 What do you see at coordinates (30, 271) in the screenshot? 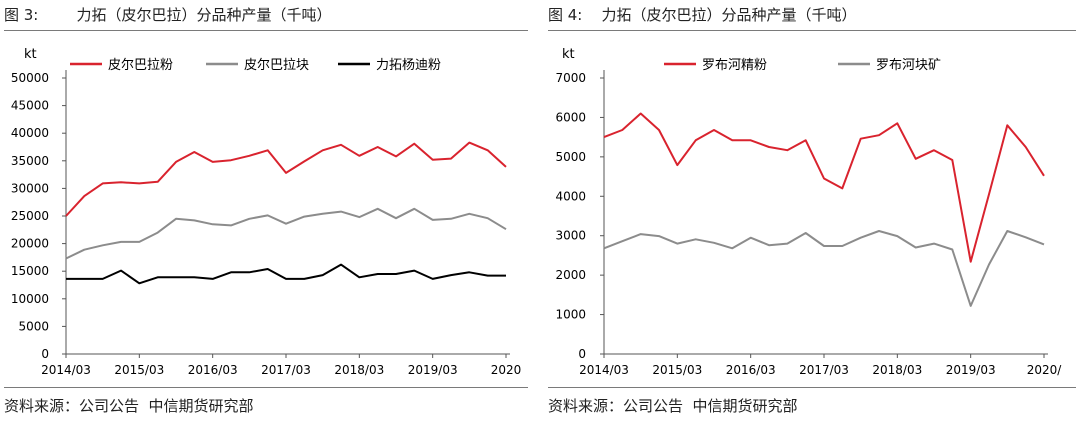
I see `y-tick-label: 15000` at bounding box center [30, 271].